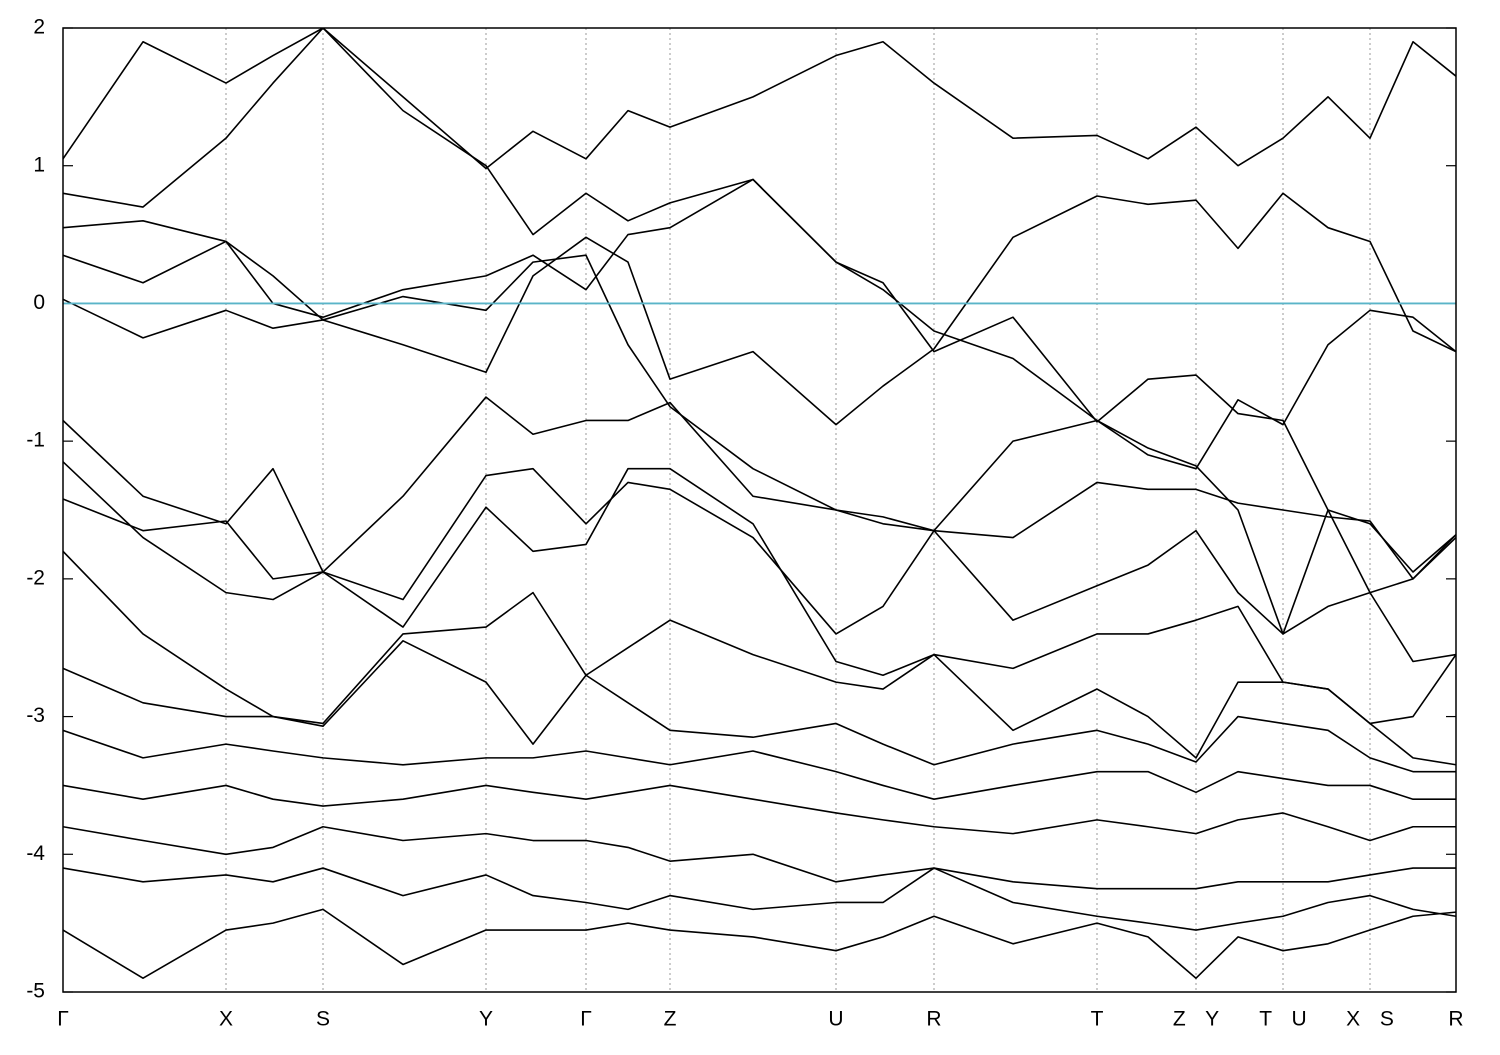 This screenshot has width=1500, height=1055. I want to click on x-tick-label: U, so click(835, 1019).